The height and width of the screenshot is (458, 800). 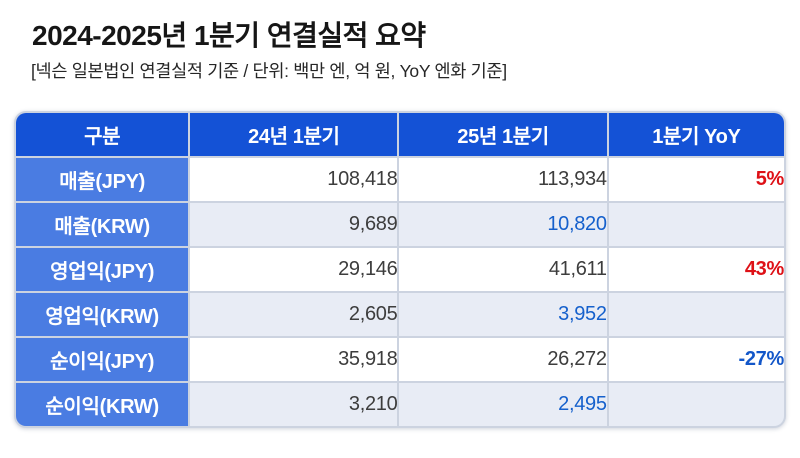 I want to click on cell-yoy: -27%, so click(x=696, y=359).